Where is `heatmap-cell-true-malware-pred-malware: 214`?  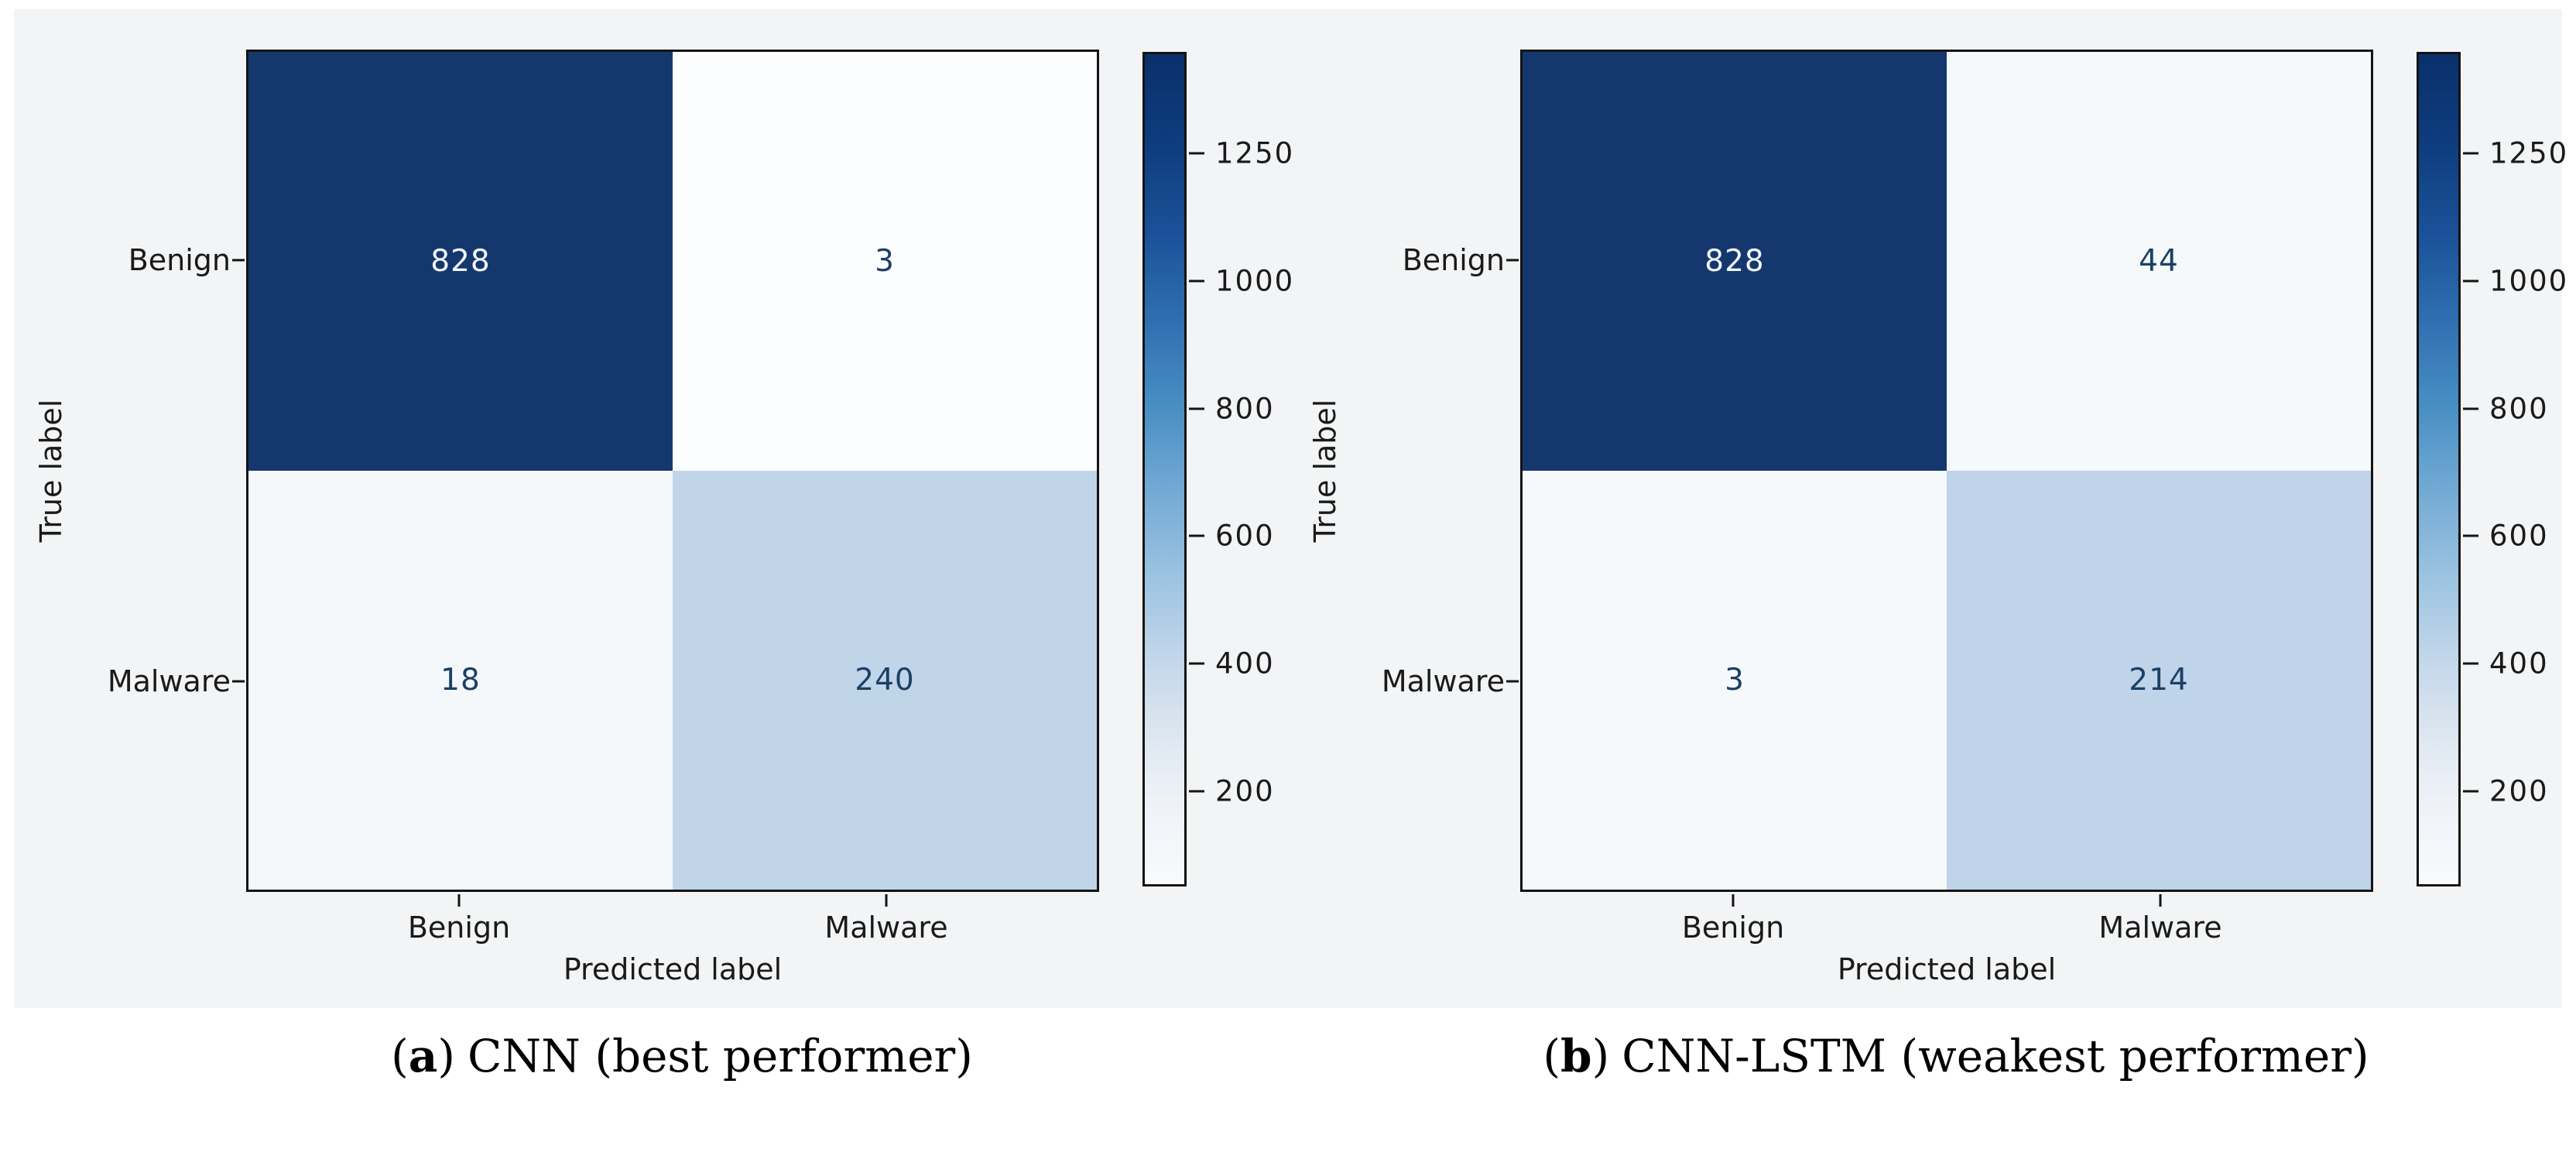 heatmap-cell-true-malware-pred-malware: 214 is located at coordinates (2159, 680).